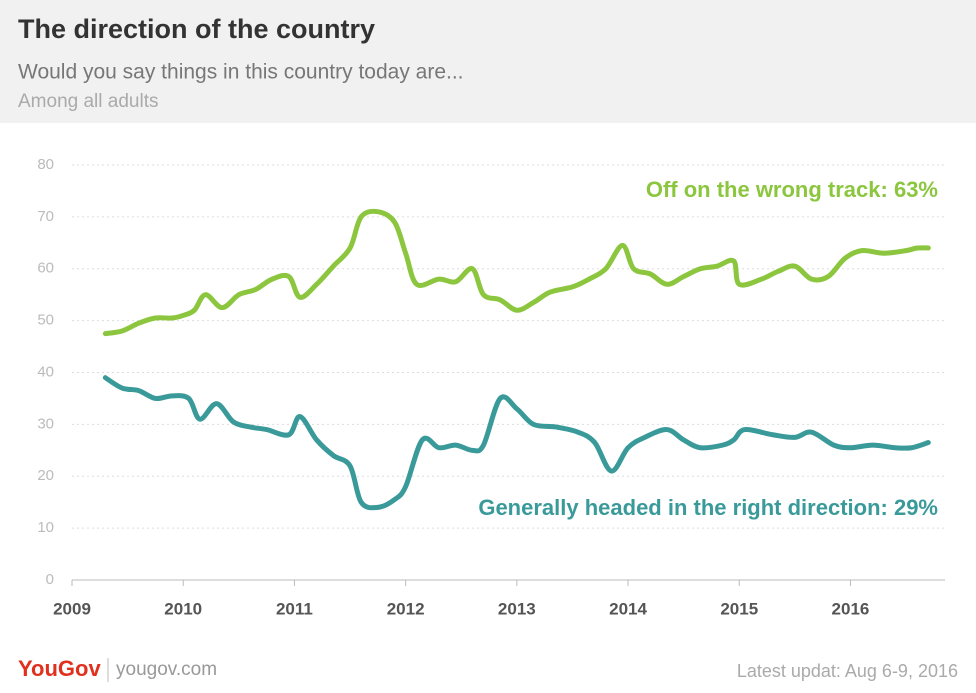  What do you see at coordinates (50, 579) in the screenshot?
I see `y-tick-label: 0` at bounding box center [50, 579].